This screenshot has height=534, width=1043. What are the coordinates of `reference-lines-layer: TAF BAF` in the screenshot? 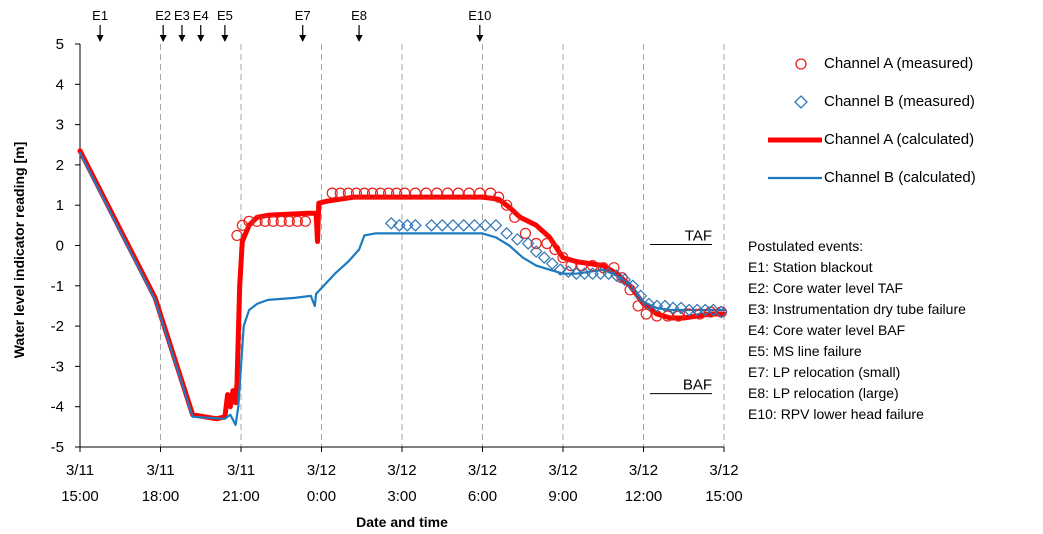 It's located at (681, 311).